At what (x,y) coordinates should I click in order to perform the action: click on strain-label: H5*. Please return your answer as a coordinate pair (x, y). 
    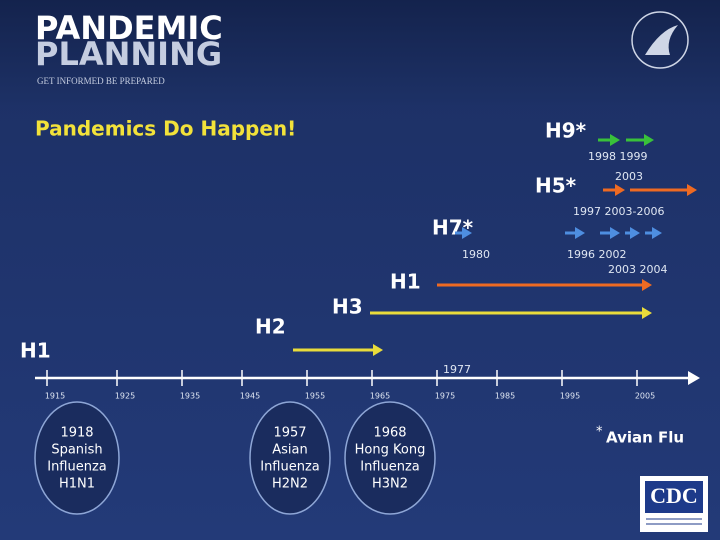
    Looking at the image, I should click on (556, 186).